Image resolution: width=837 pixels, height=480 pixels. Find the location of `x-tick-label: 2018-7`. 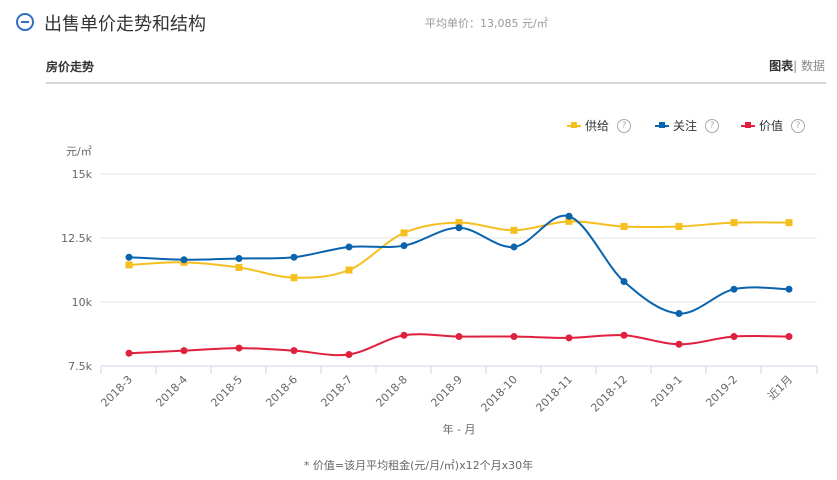

x-tick-label: 2018-7 is located at coordinates (336, 391).